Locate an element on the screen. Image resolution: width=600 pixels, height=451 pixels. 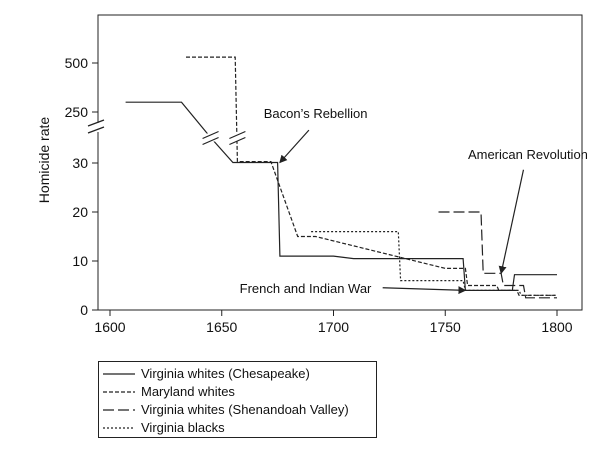
legend-label: Virginia whites (Shenandoah Valley) is located at coordinates (245, 409).